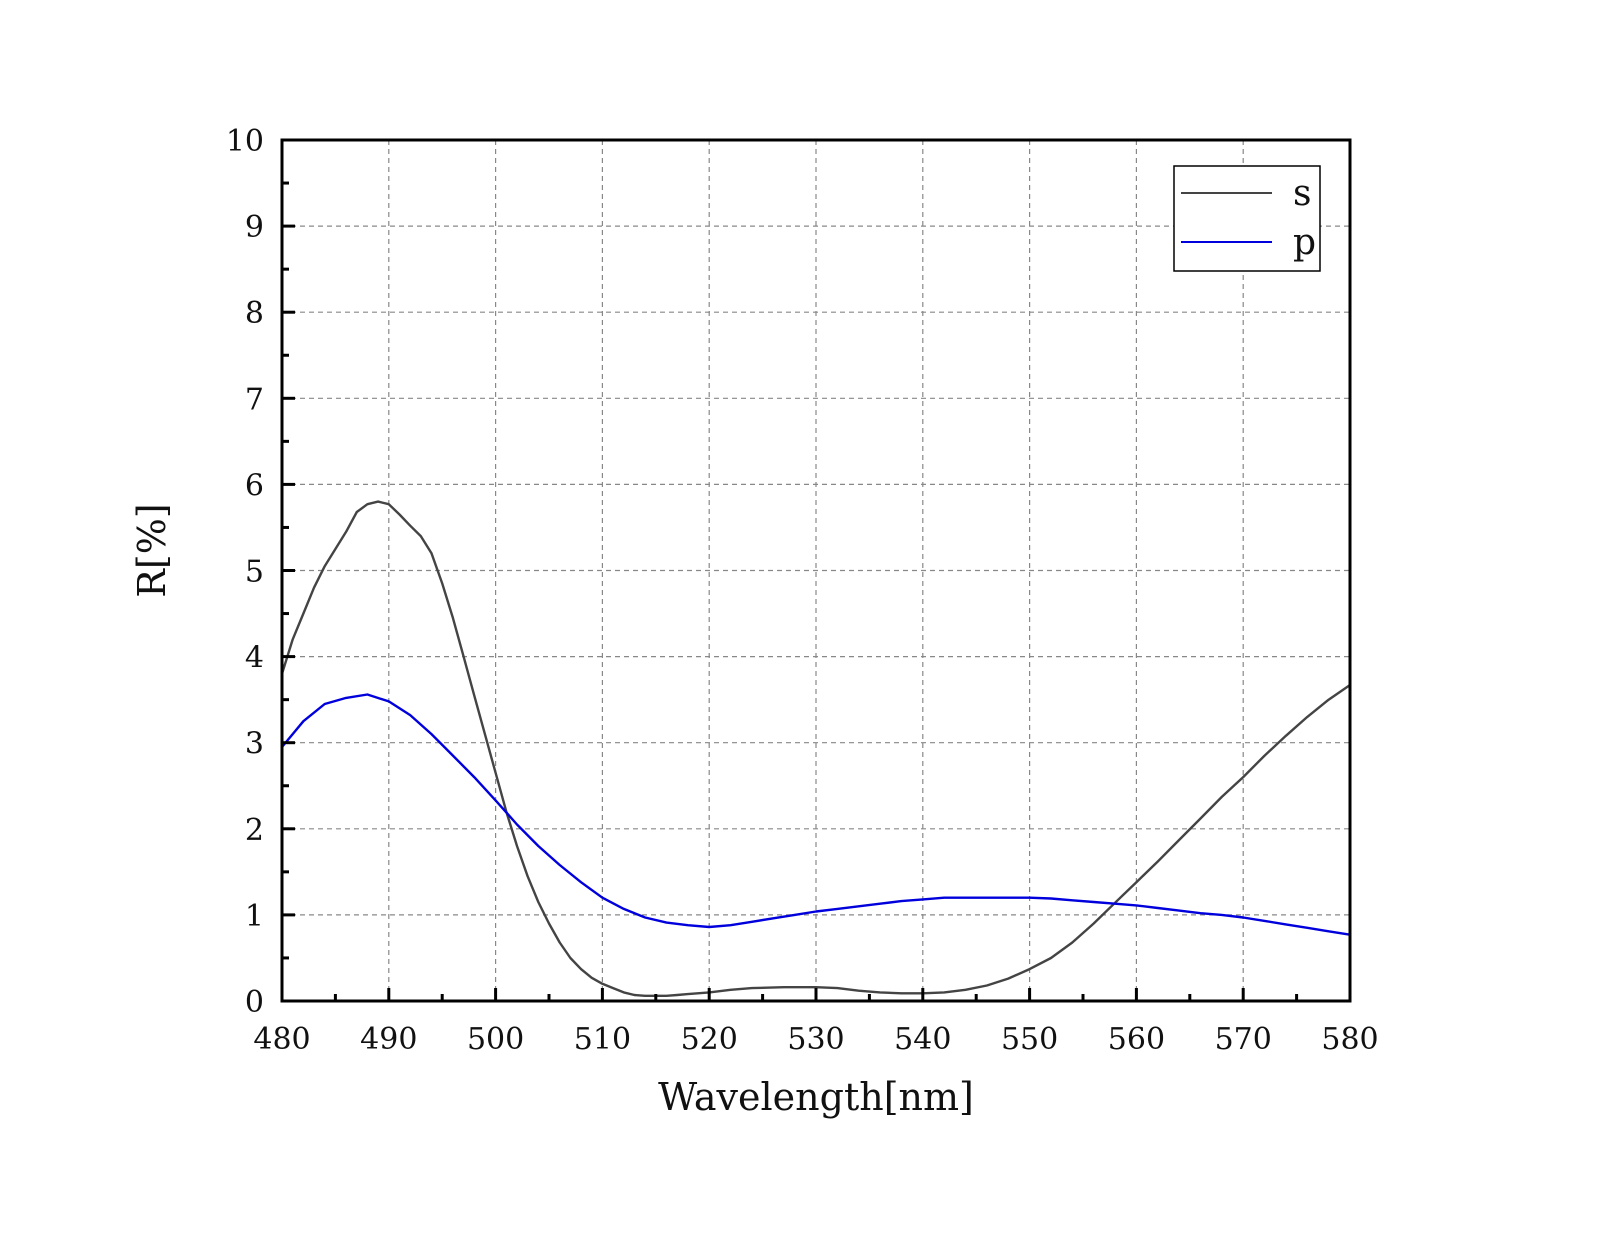 The image size is (1608, 1236). Describe the element at coordinates (1029, 1039) in the screenshot. I see `x-tick-label-550: 550` at that location.